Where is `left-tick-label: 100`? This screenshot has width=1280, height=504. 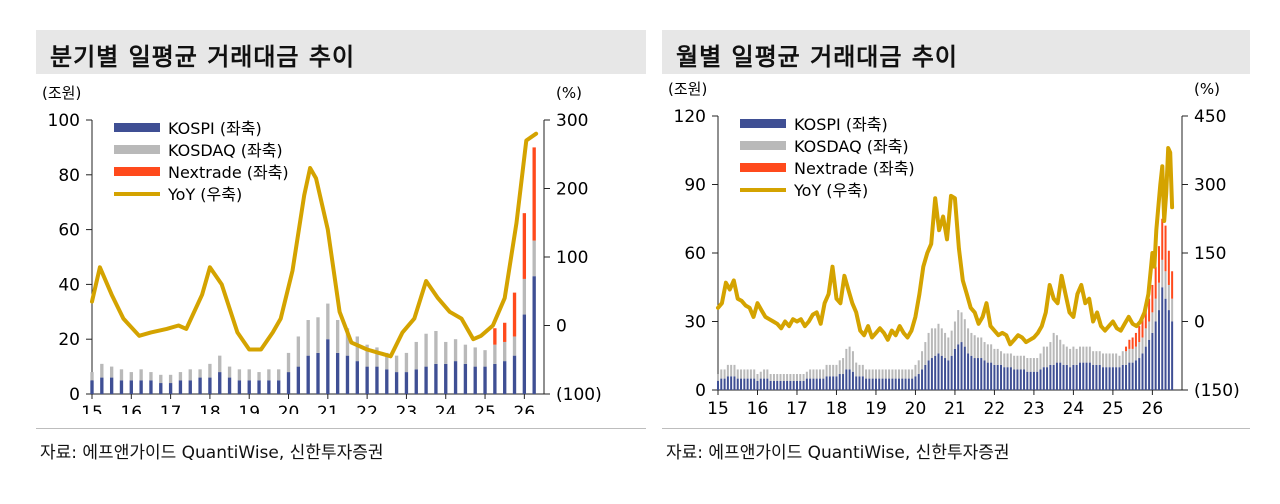 left-tick-label: 100 is located at coordinates (64, 121).